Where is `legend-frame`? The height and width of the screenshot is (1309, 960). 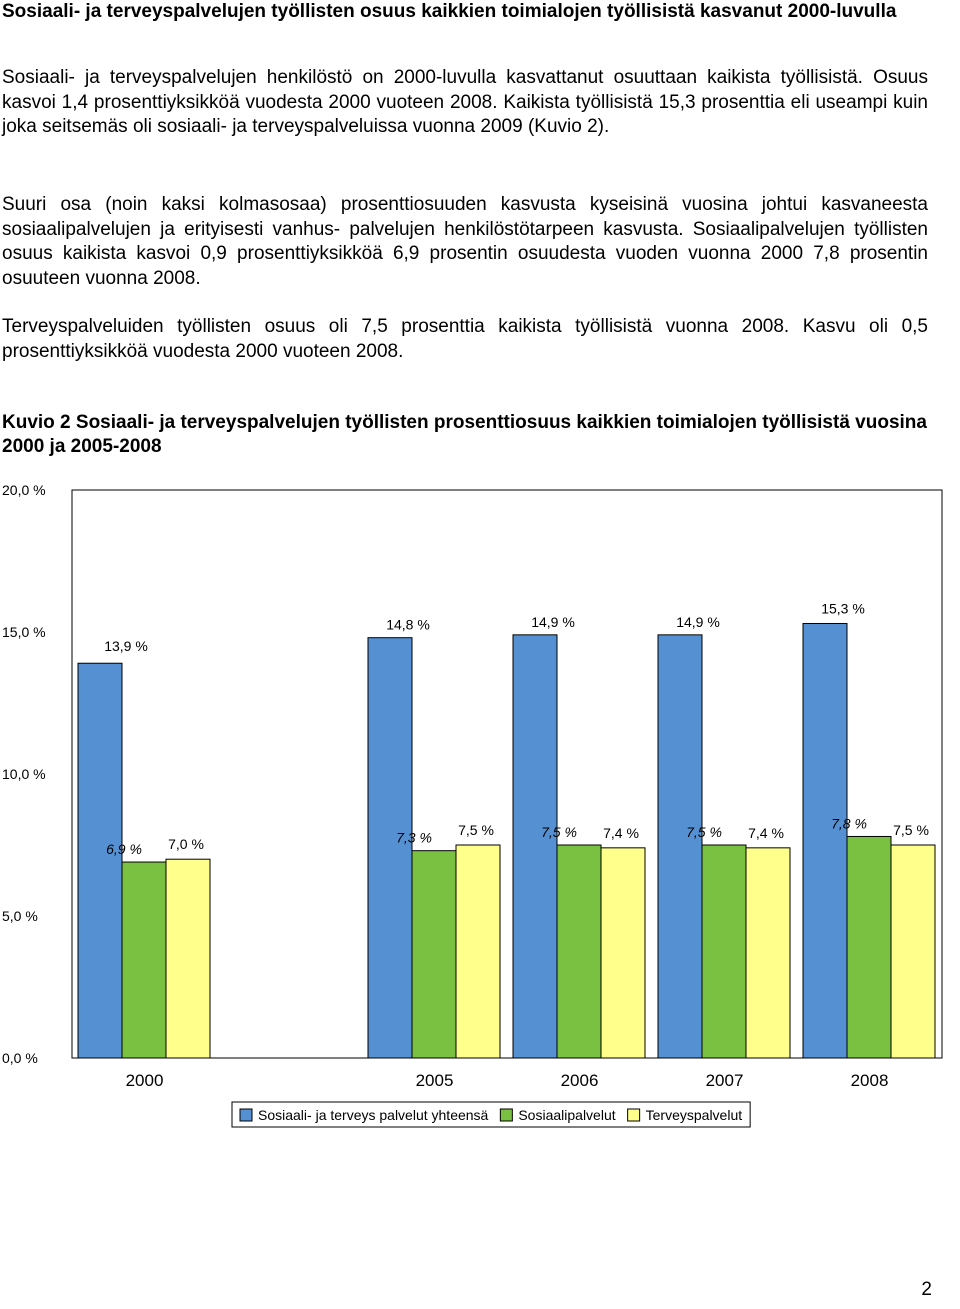
legend-frame is located at coordinates (491, 1114).